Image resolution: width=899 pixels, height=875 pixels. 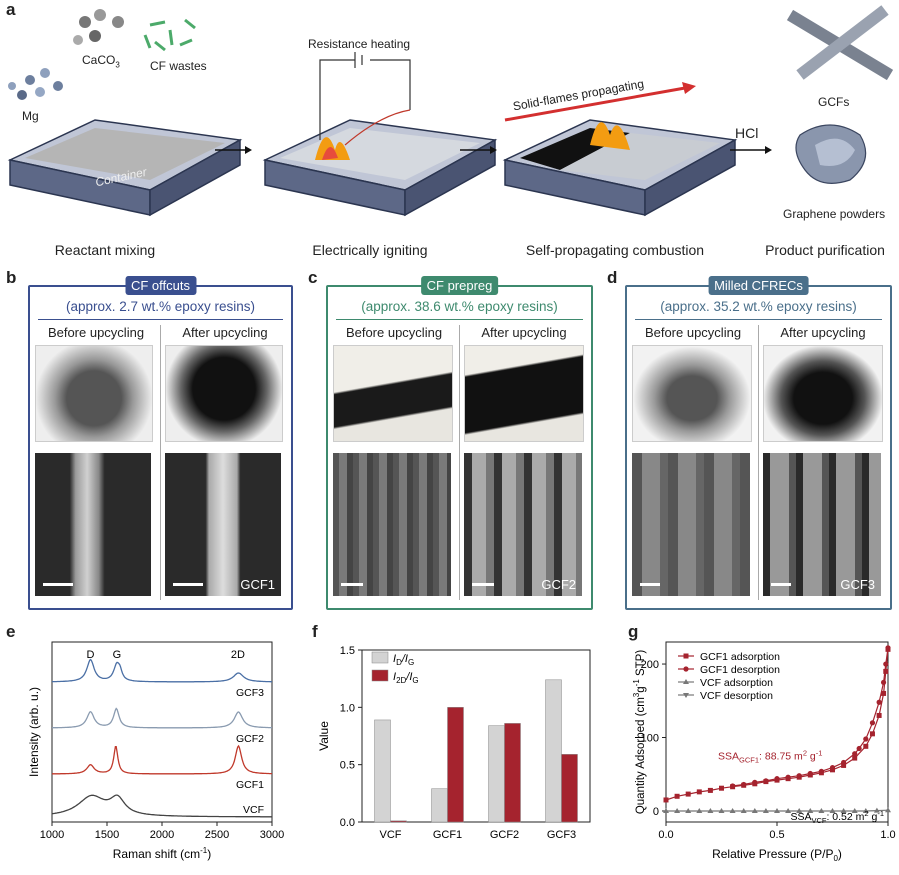 I want to click on label-part: G, so click(x=415, y=680).